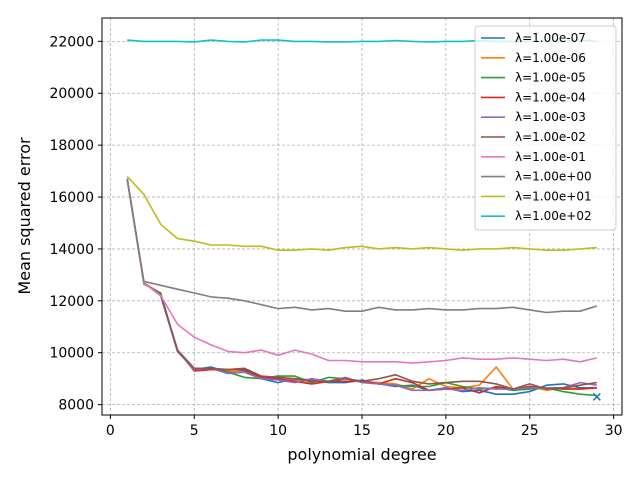 The width and height of the screenshot is (640, 484). What do you see at coordinates (24, 216) in the screenshot?
I see `y-axis-label: Mean squared error` at bounding box center [24, 216].